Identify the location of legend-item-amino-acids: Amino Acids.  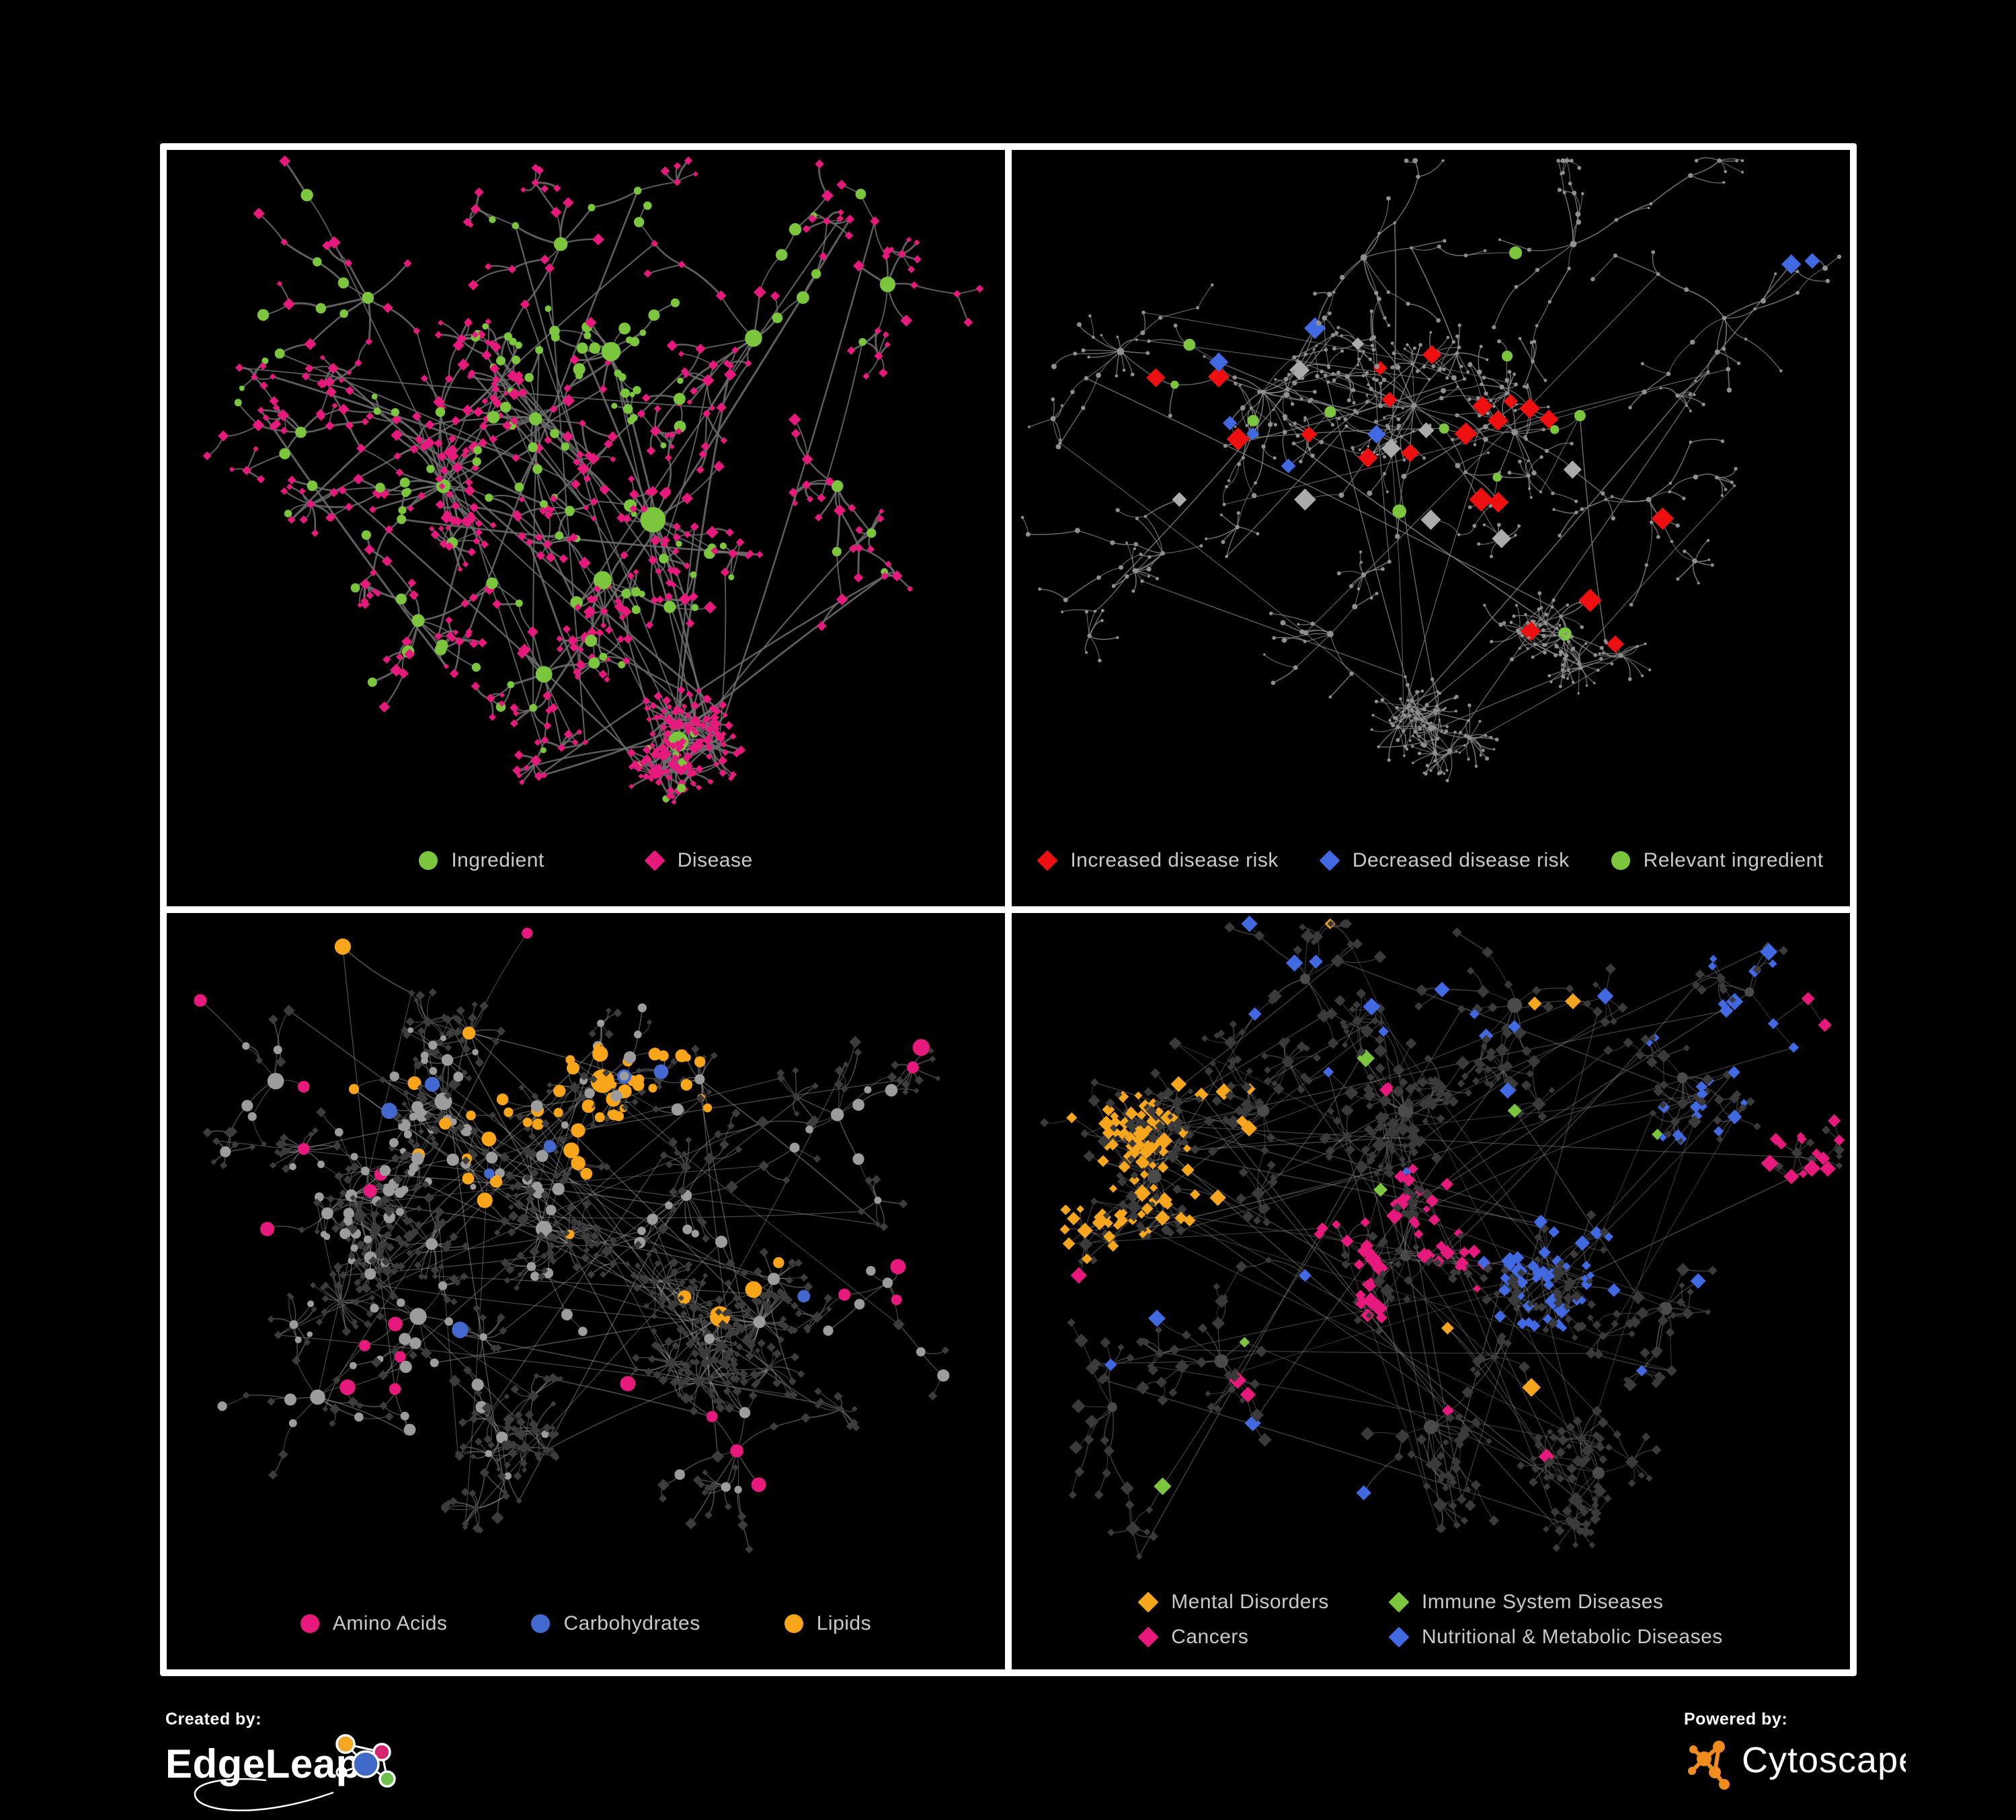
(374, 1623).